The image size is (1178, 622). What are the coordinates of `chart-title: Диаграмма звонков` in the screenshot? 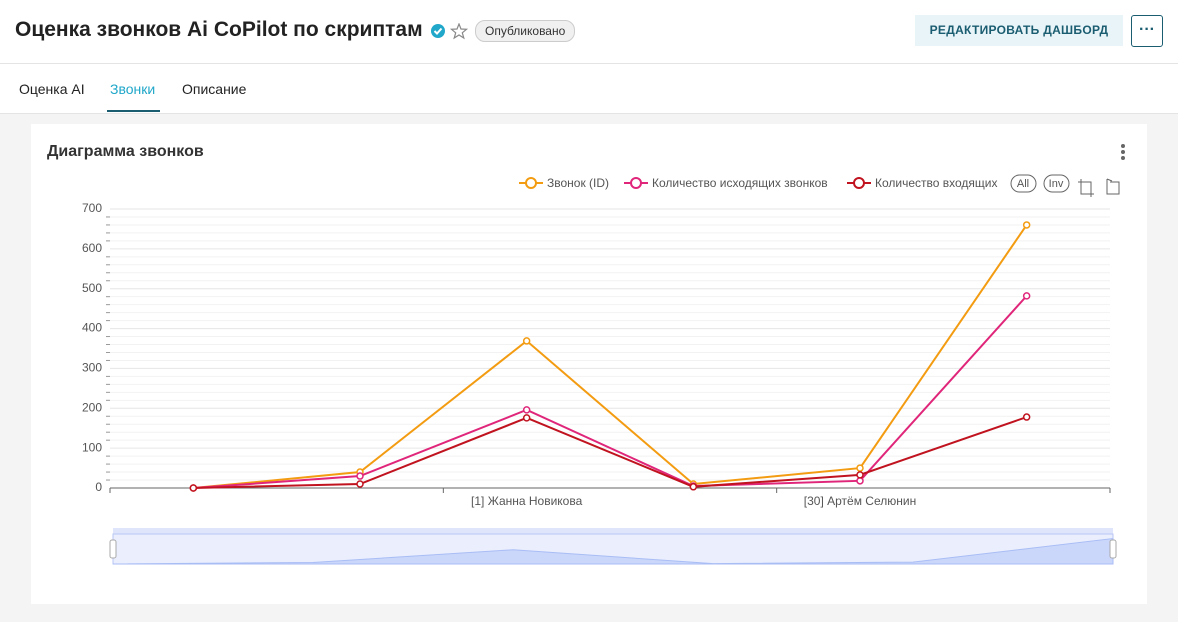 It's located at (125, 151).